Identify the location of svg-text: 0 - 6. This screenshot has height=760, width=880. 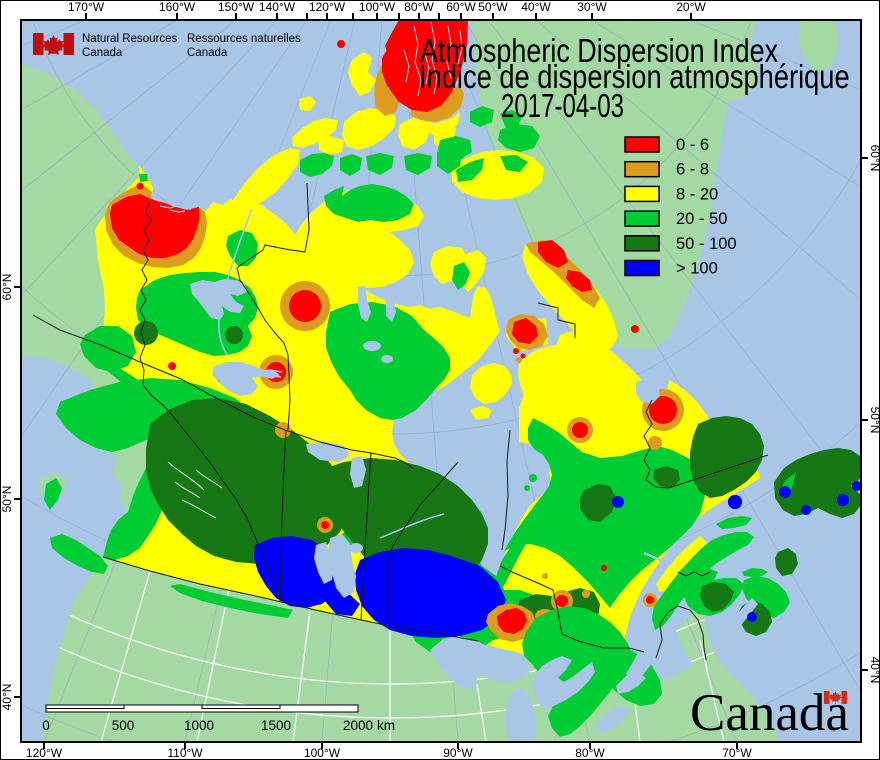
(692, 145).